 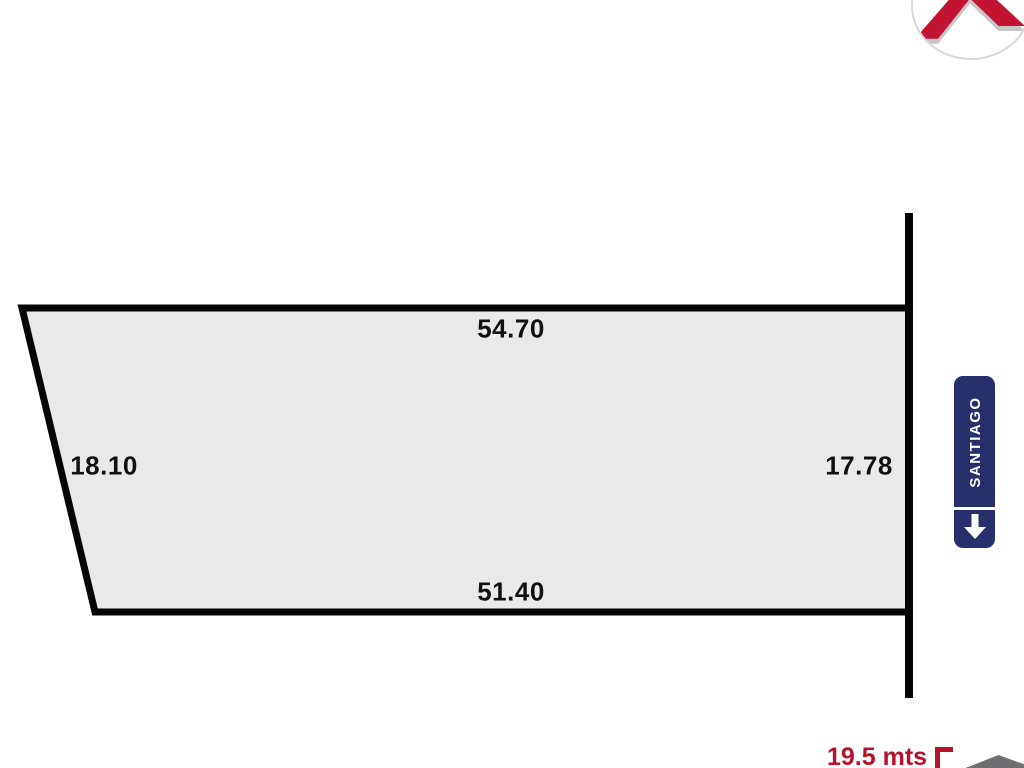 I want to click on arrow-head, so click(x=974, y=533).